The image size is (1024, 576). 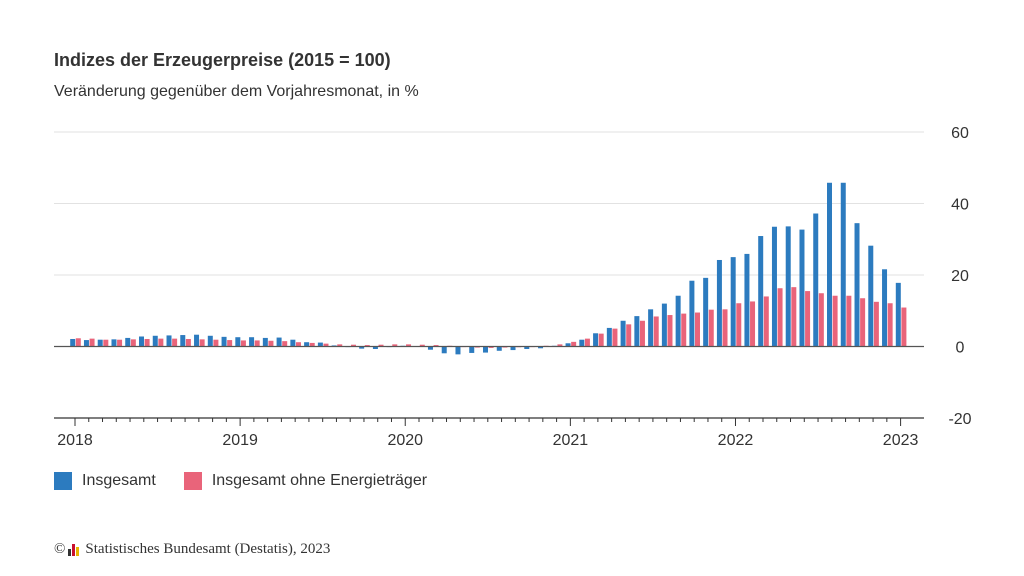 What do you see at coordinates (240, 440) in the screenshot?
I see `x-tick-label: 2019` at bounding box center [240, 440].